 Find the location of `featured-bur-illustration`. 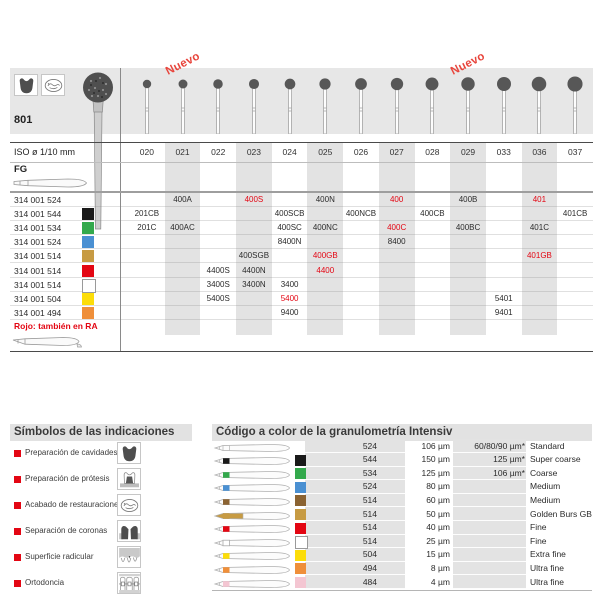

featured-bur-illustration is located at coordinates (100, 153).